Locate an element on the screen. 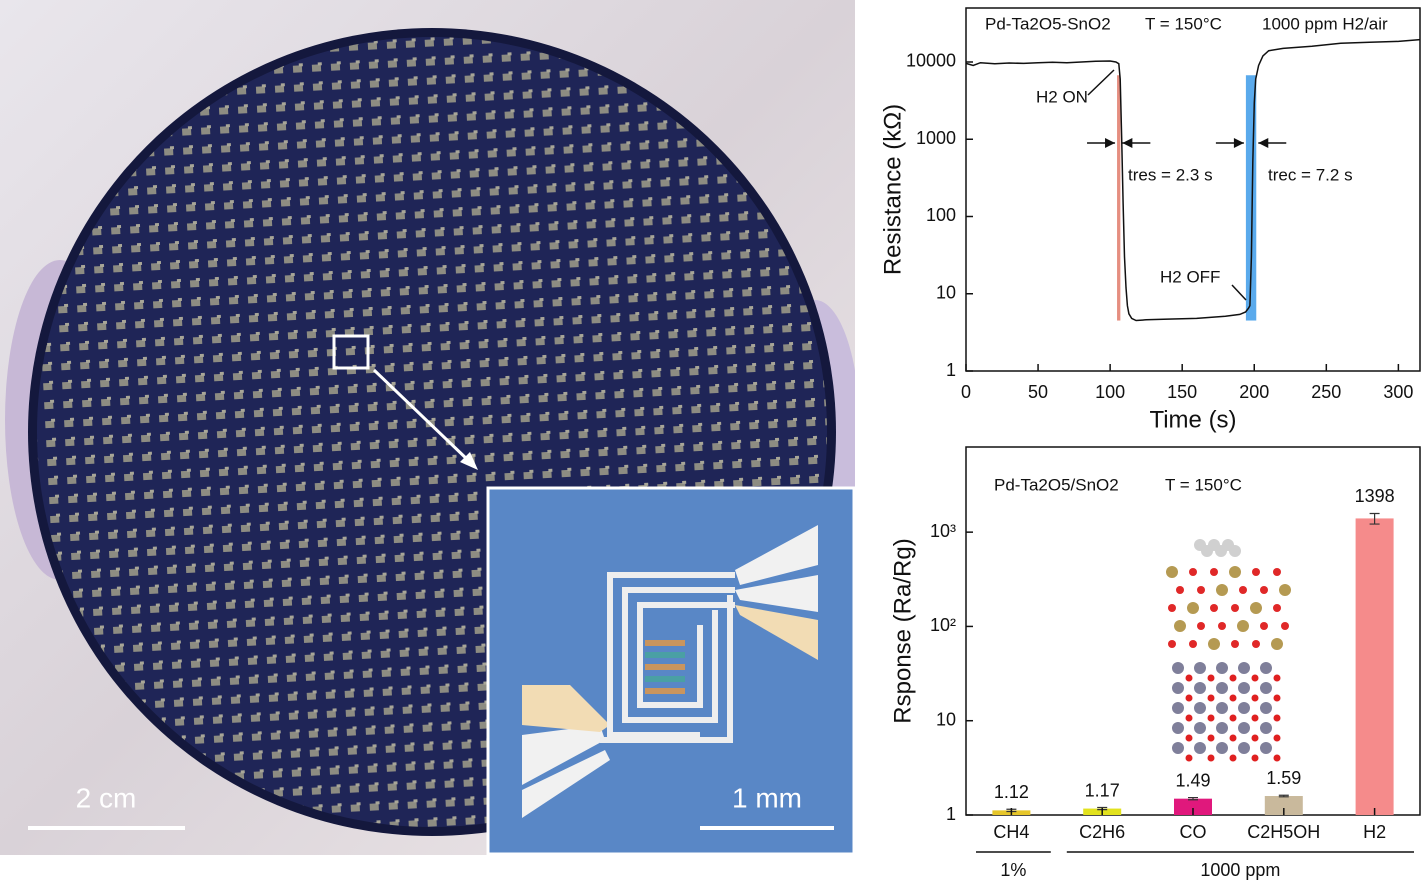 The image size is (1426, 886). y-axis-title: Resistance (kΩ) is located at coordinates (892, 189).